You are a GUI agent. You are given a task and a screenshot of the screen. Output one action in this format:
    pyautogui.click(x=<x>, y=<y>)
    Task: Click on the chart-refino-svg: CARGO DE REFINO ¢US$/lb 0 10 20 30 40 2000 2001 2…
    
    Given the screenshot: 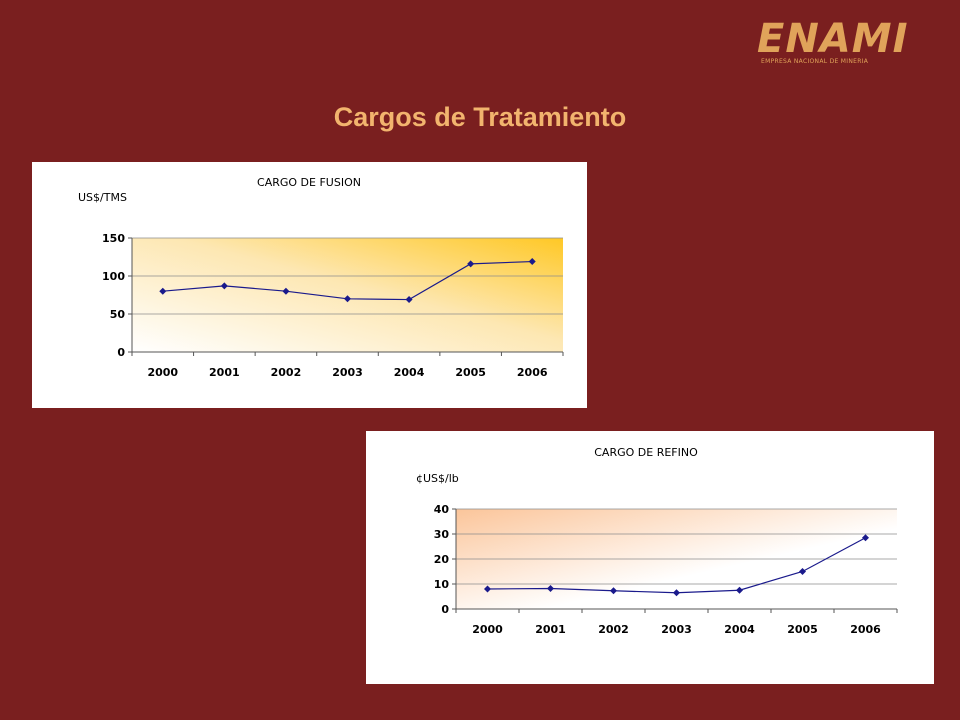 What is the action you would take?
    pyautogui.click(x=657, y=541)
    